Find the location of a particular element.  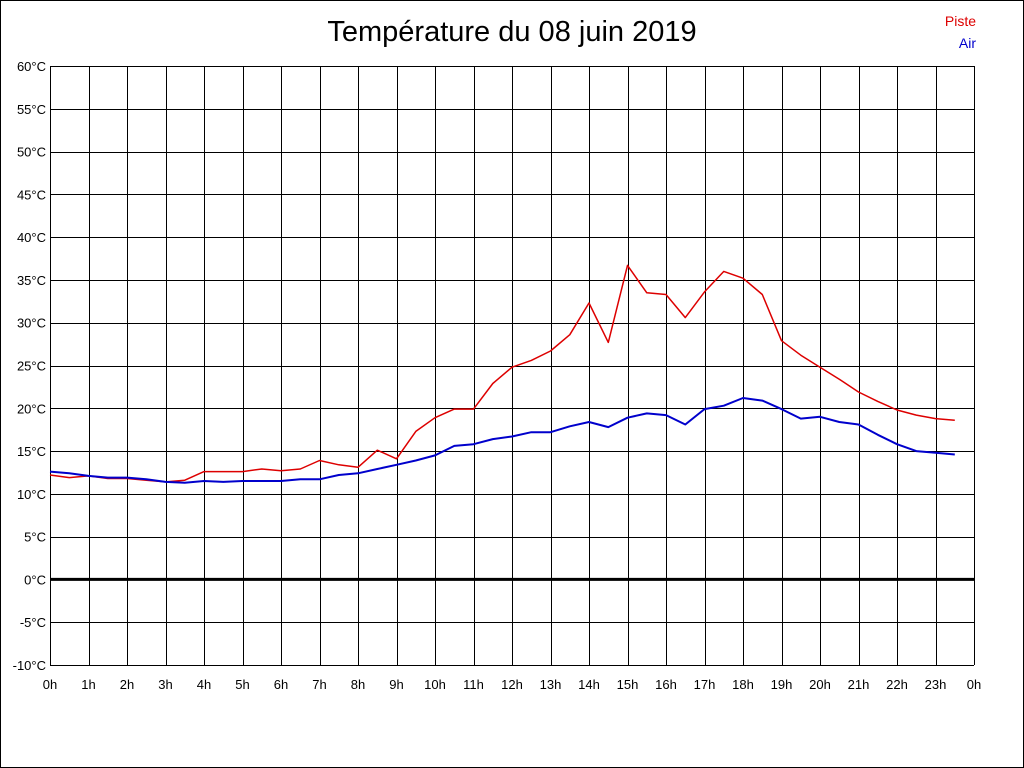

x-tick-label: 3h is located at coordinates (165, 684).